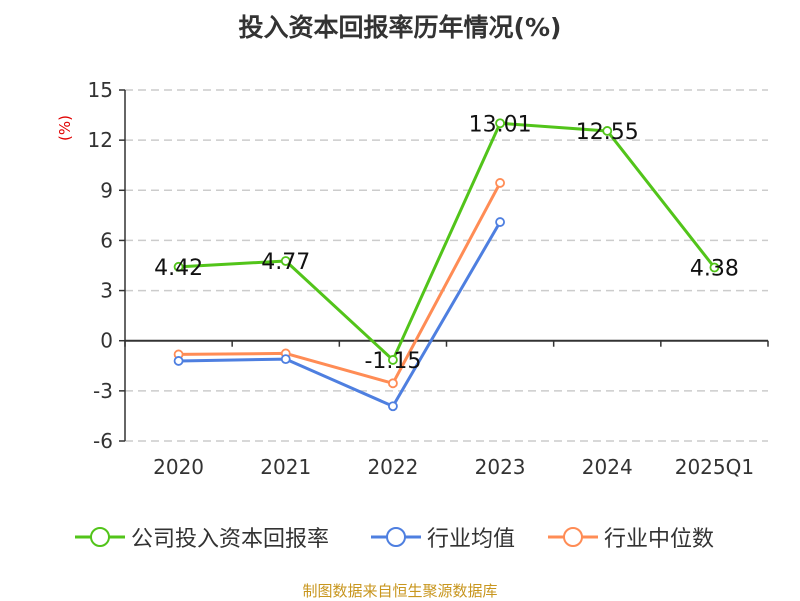 Image resolution: width=800 pixels, height=601 pixels. I want to click on data-label: 4.38, so click(714, 269).